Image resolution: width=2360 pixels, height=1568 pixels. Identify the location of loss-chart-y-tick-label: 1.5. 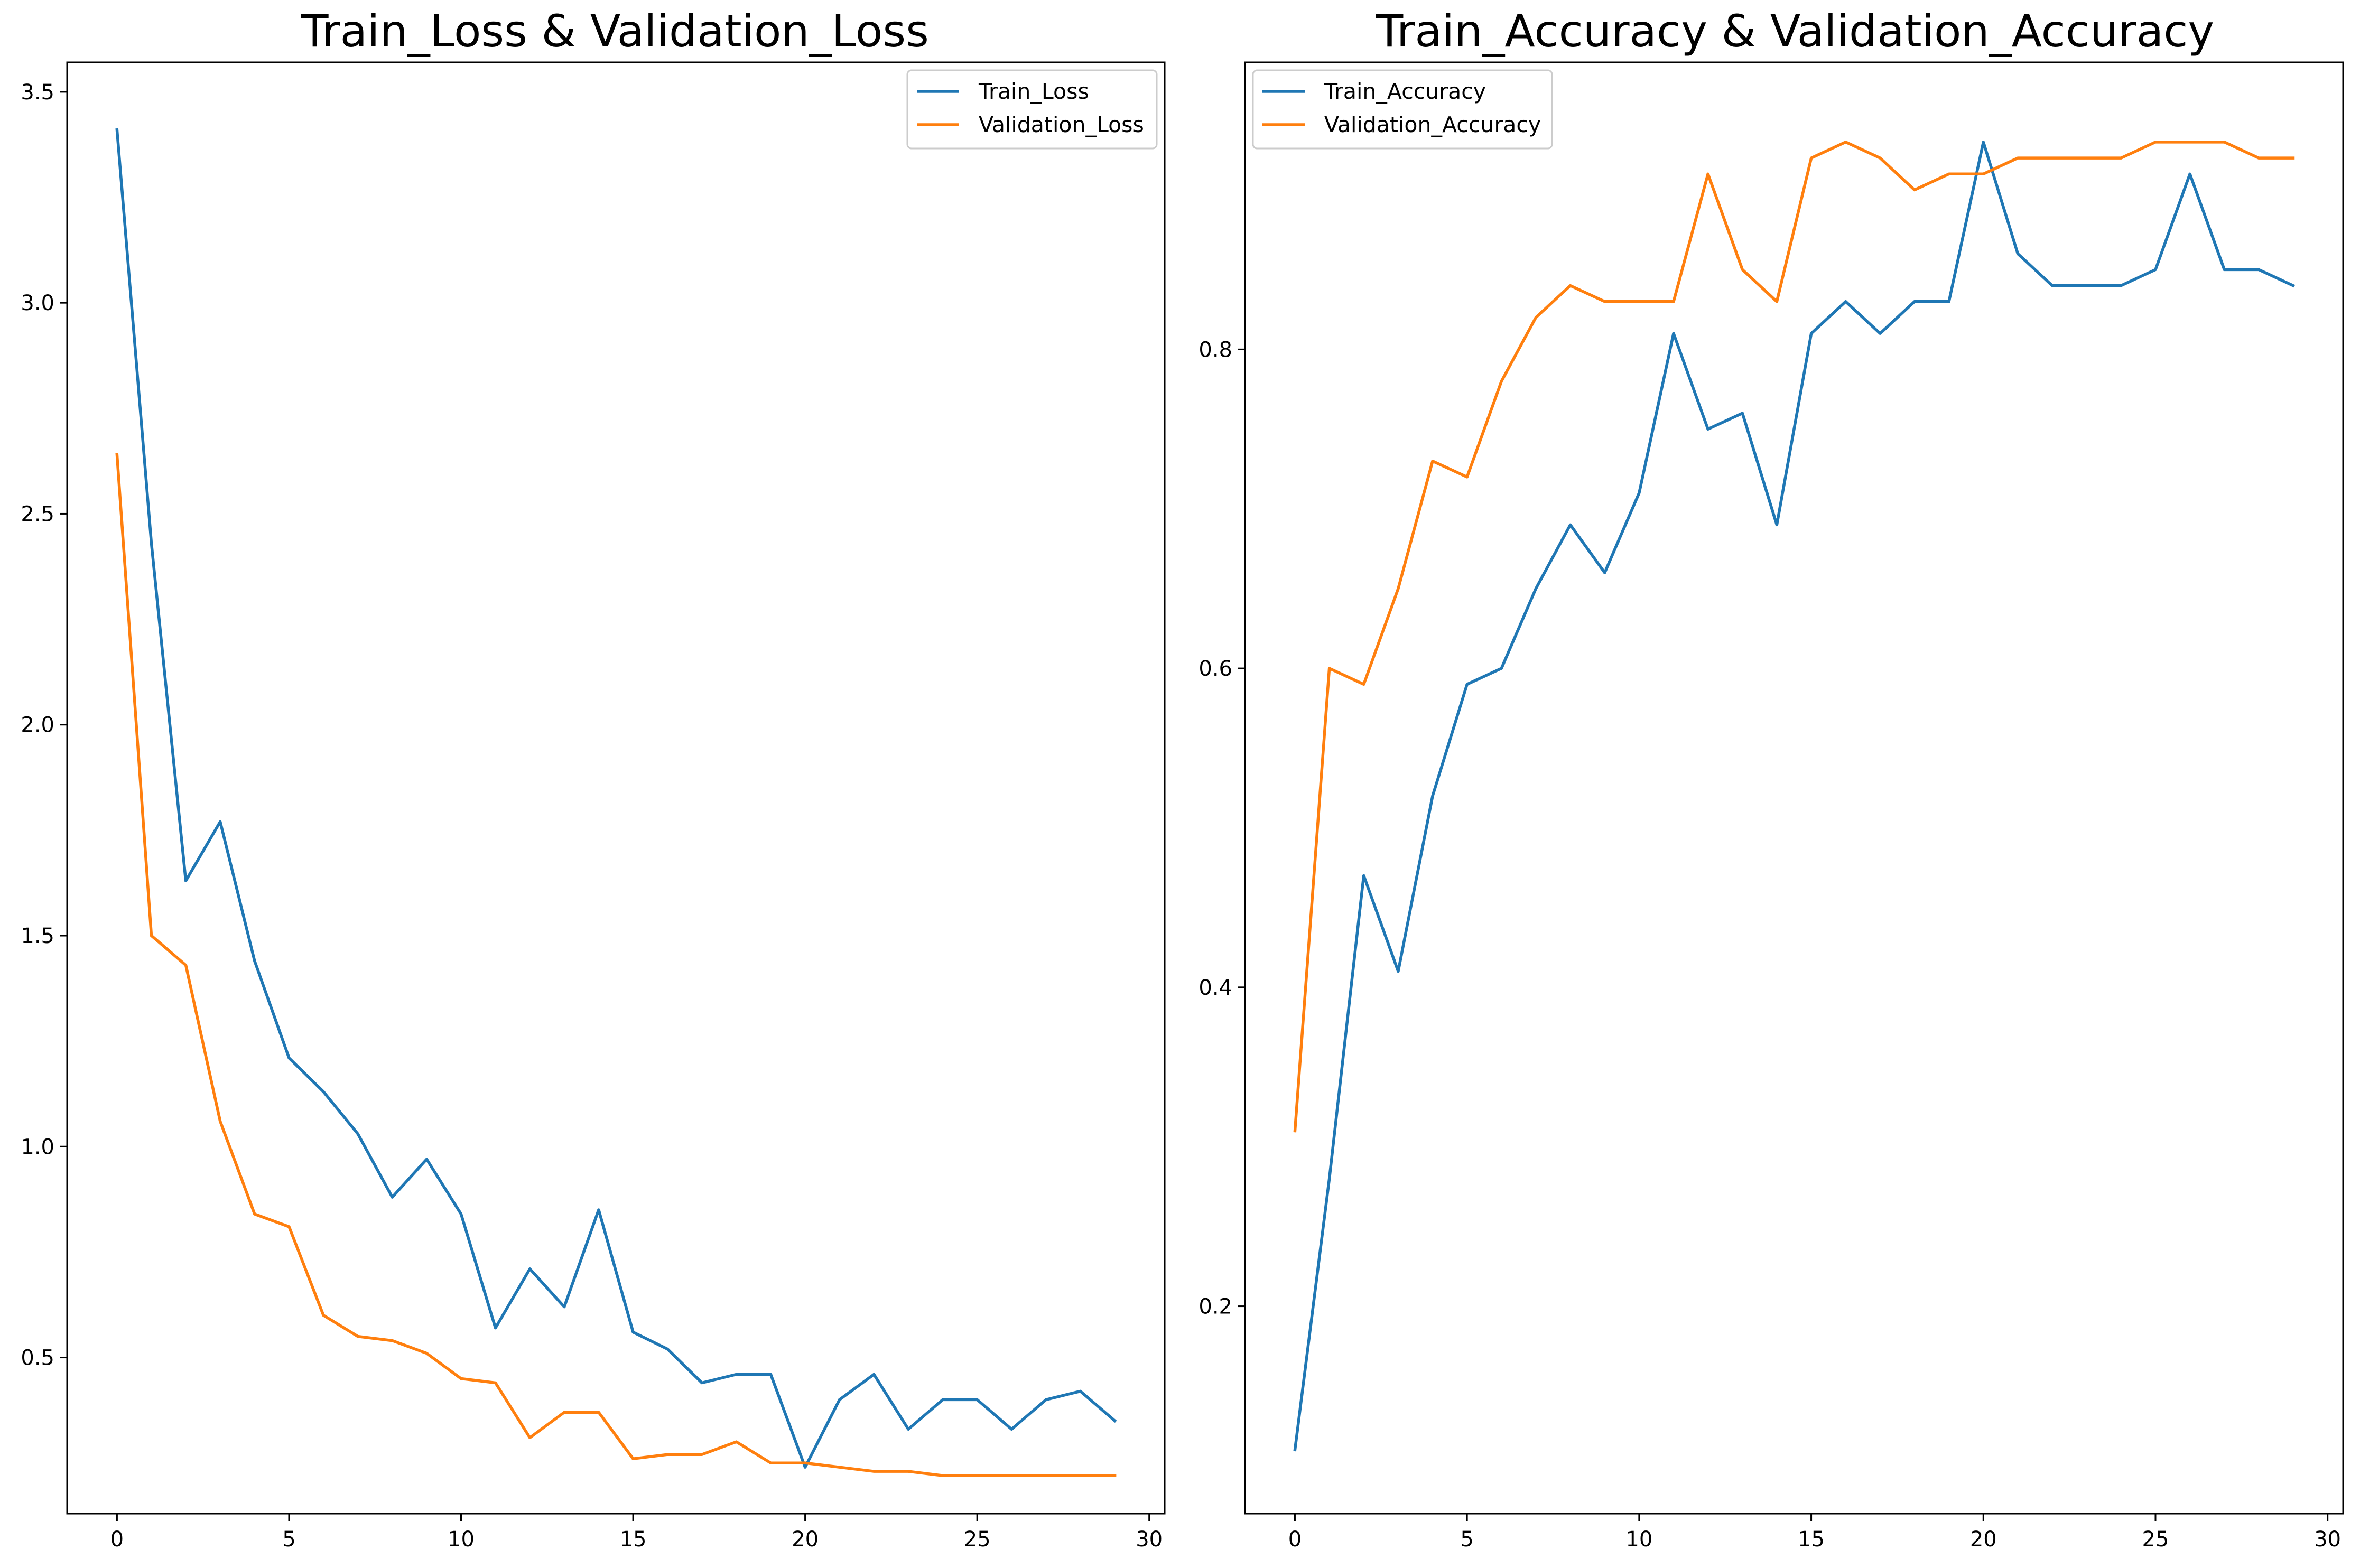
(37, 936).